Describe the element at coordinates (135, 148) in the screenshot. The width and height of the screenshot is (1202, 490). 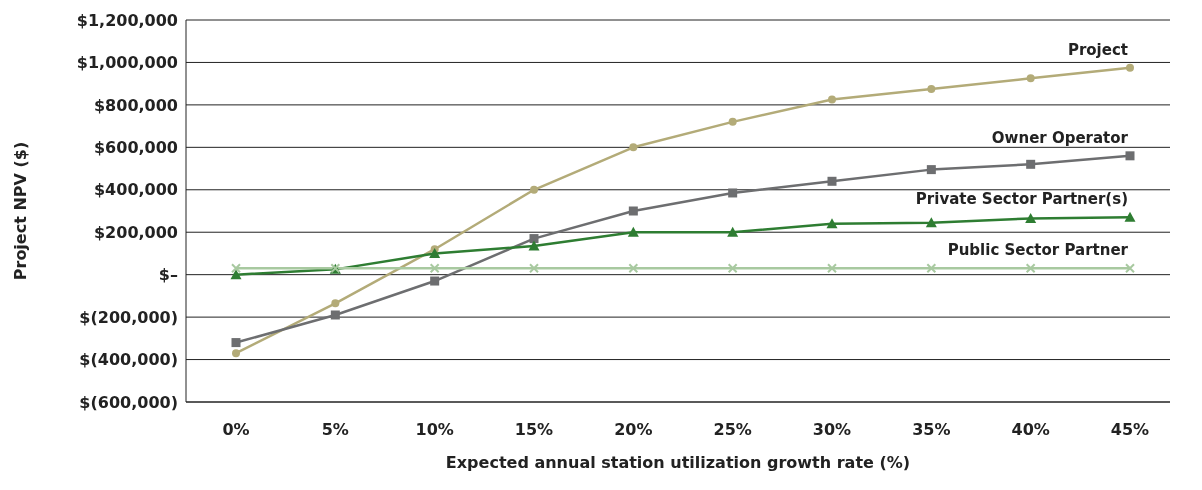
I see `y-tick-label: $600,000` at that location.